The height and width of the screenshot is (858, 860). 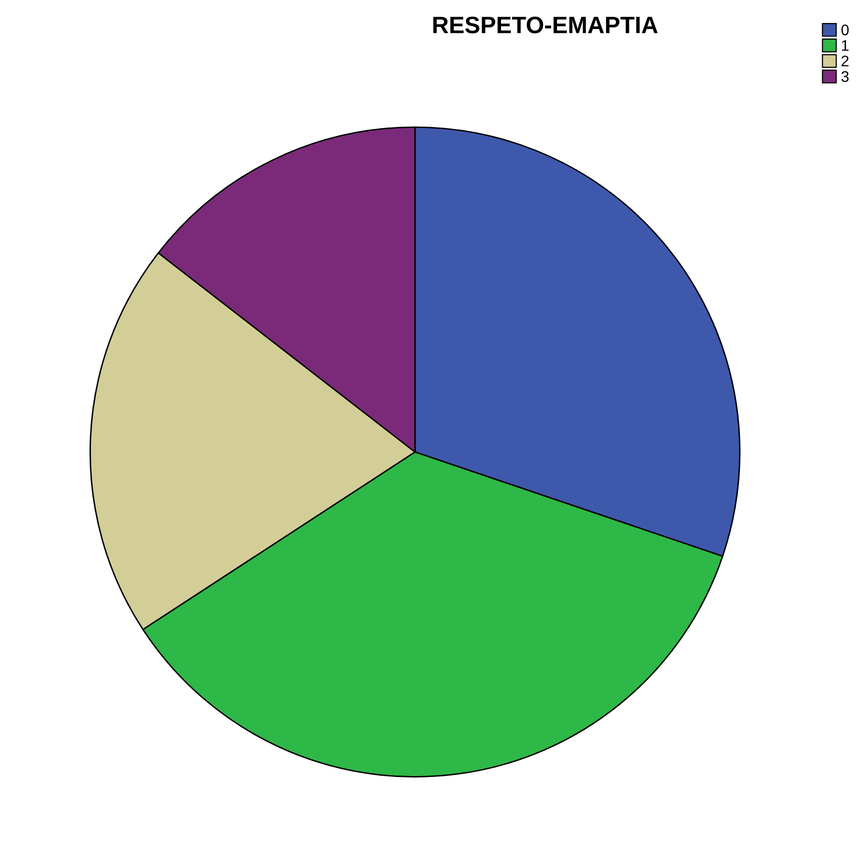 I want to click on legend-label: 2, so click(x=845, y=61).